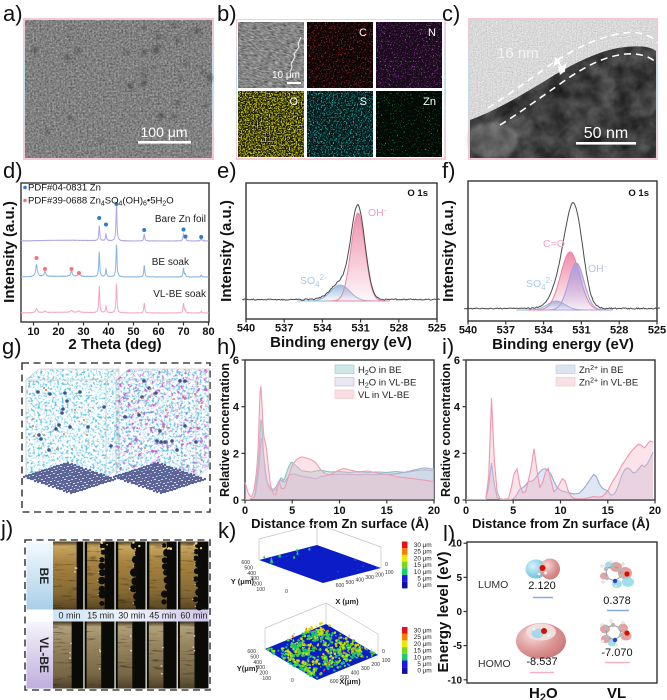 The height and width of the screenshot is (700, 667). I want to click on svg-text: H2O in BE, so click(380, 371).